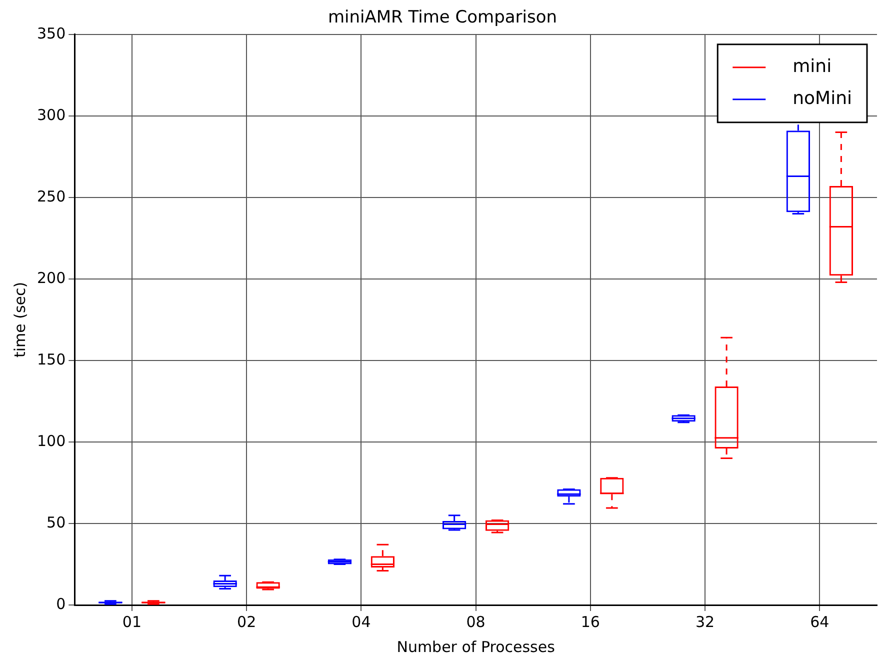 This screenshot has height=669, width=887. I want to click on chart-title: miniAMR Time Comparison, so click(443, 18).